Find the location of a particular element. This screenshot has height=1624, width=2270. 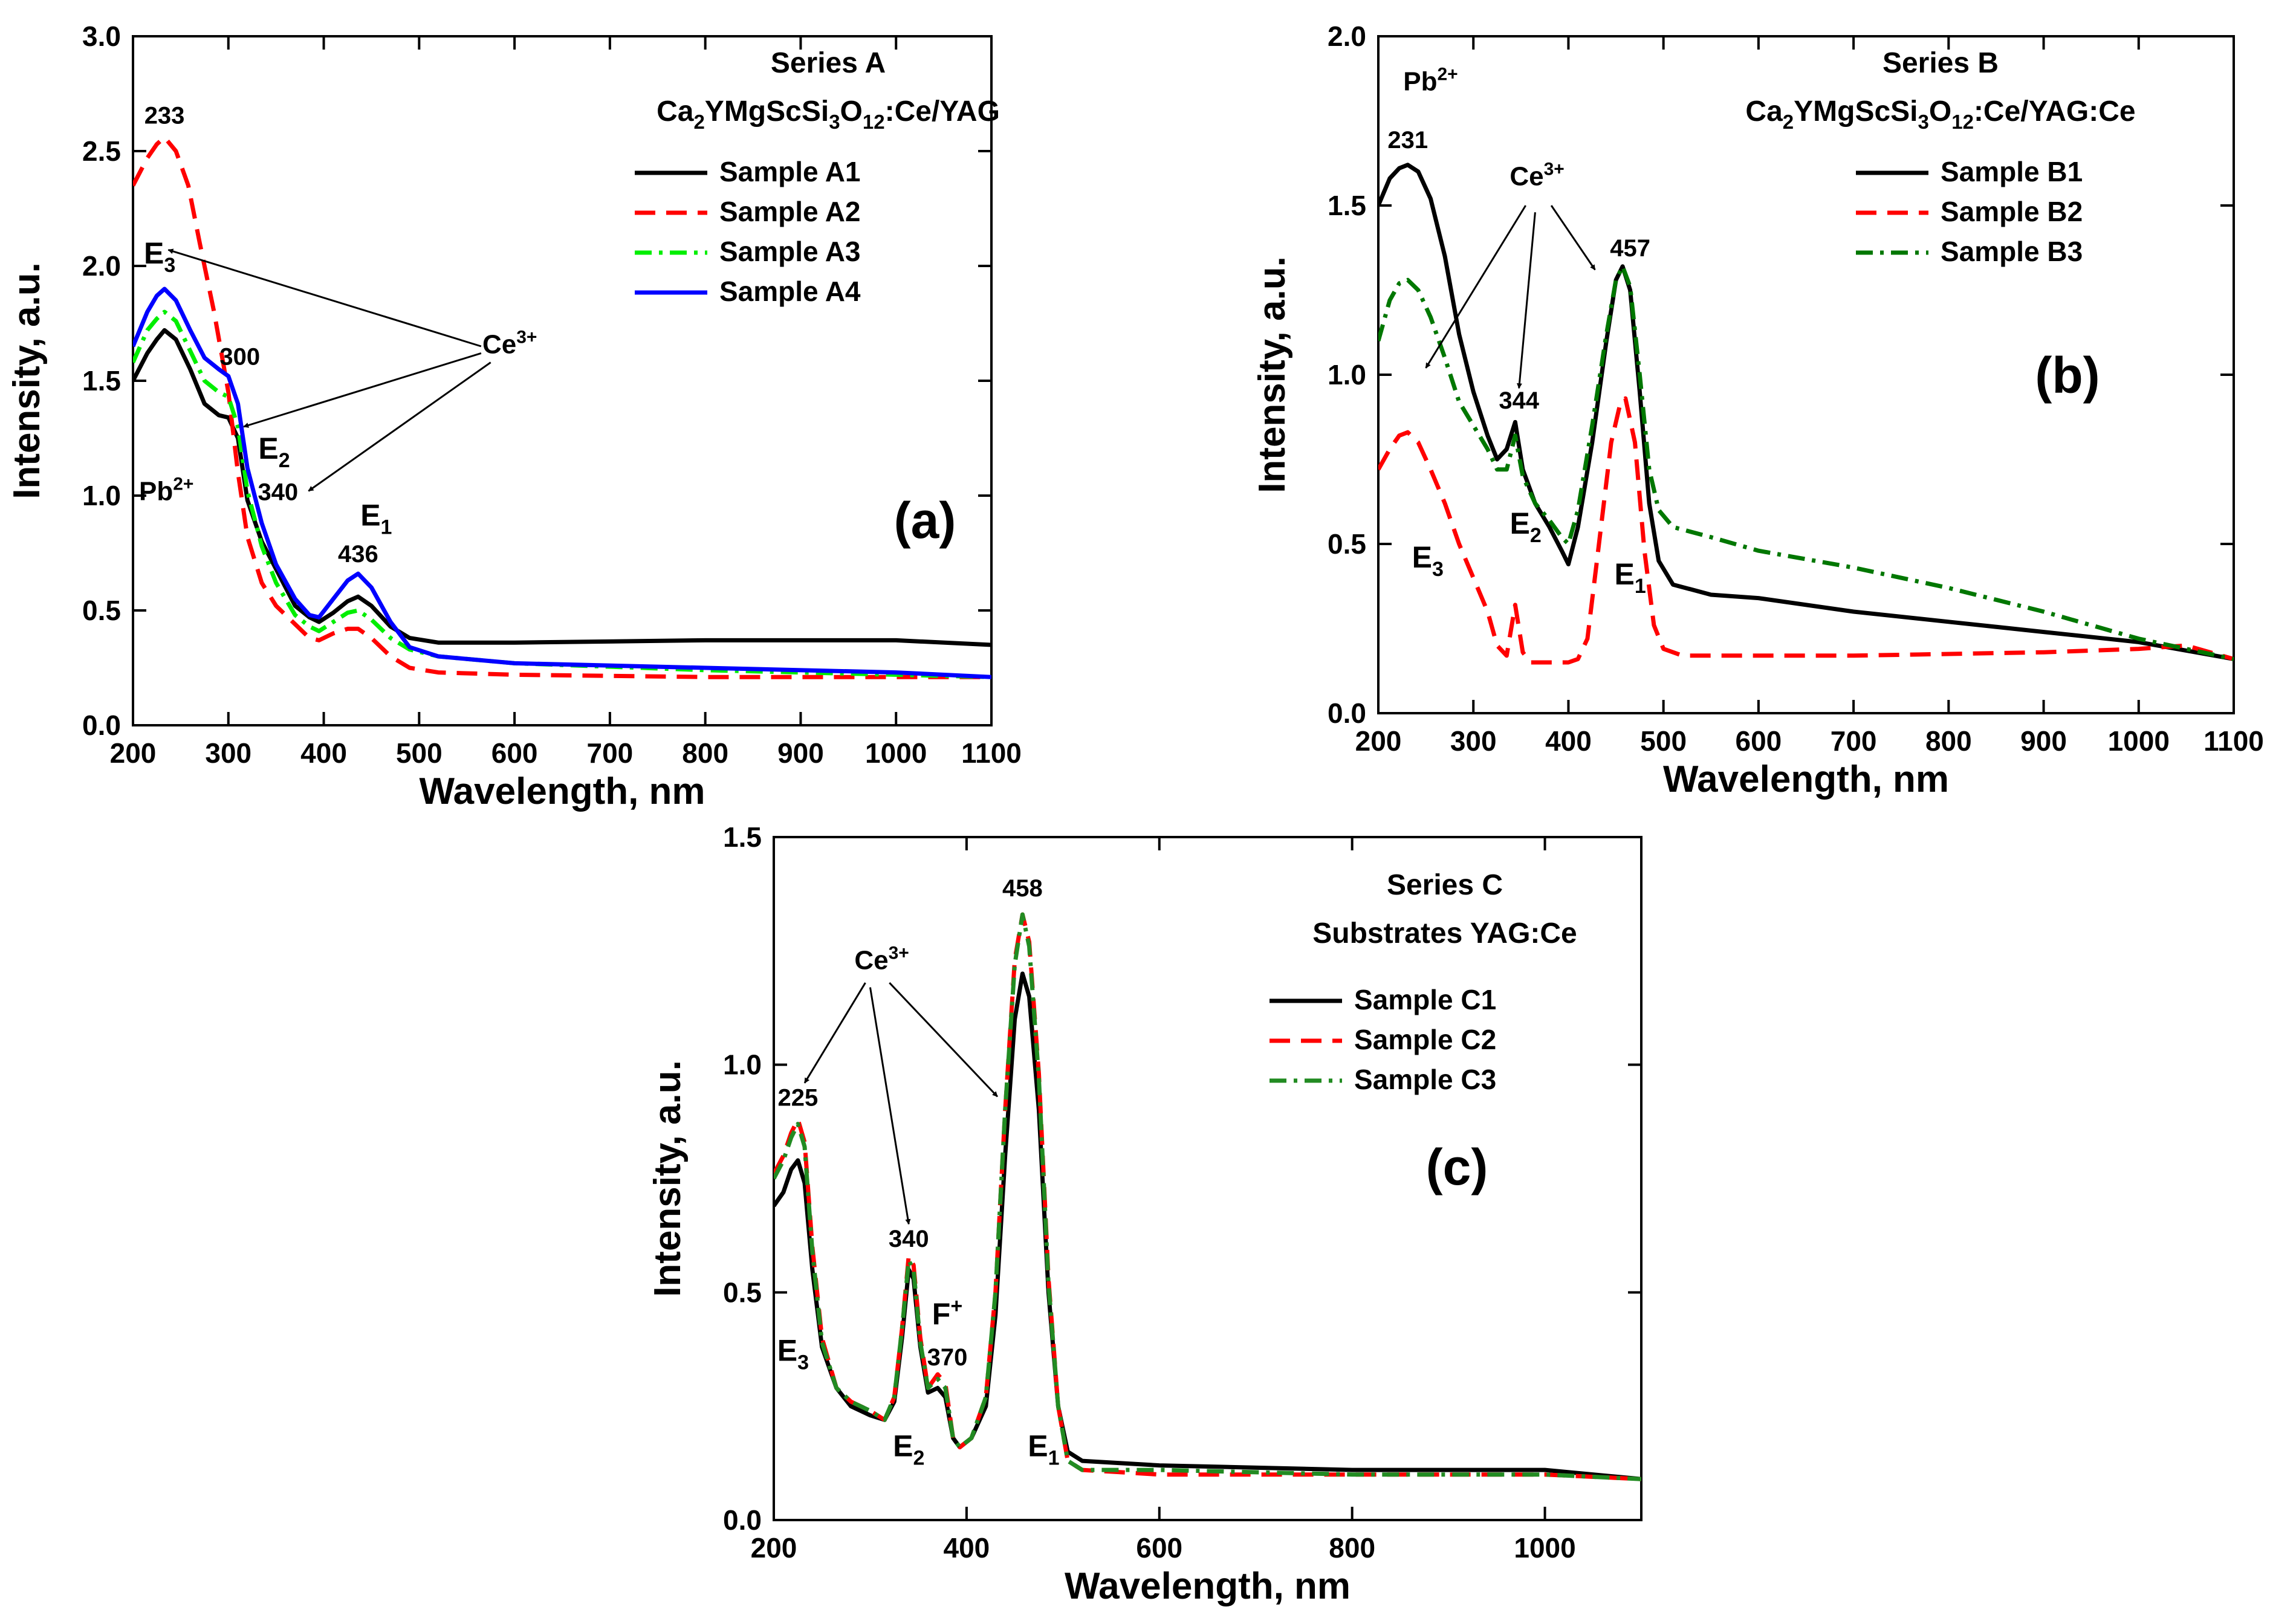

peak-label: 300 is located at coordinates (239, 356).